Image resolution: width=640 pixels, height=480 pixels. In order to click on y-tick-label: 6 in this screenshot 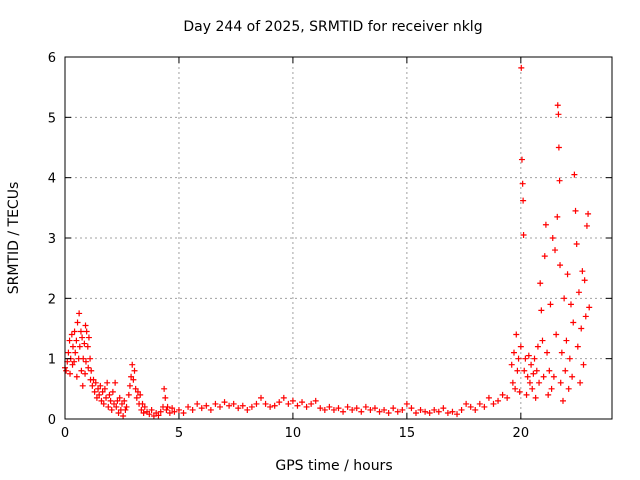, I will do `click(52, 58)`.